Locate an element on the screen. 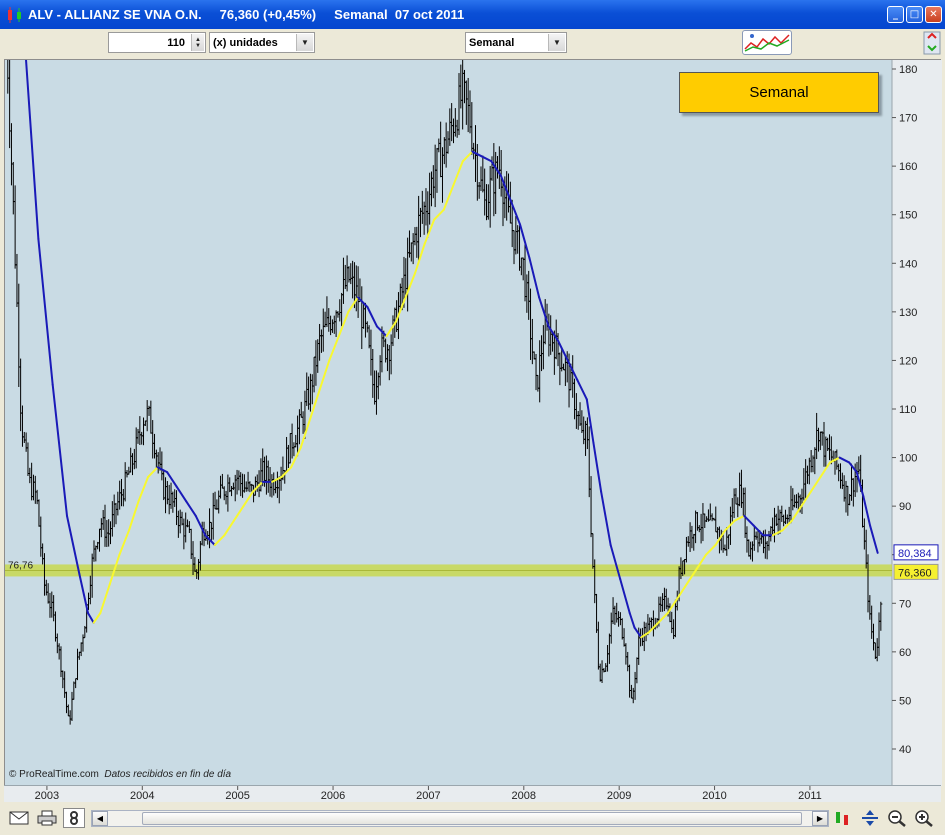  units-label: (x) unidades is located at coordinates (245, 42).